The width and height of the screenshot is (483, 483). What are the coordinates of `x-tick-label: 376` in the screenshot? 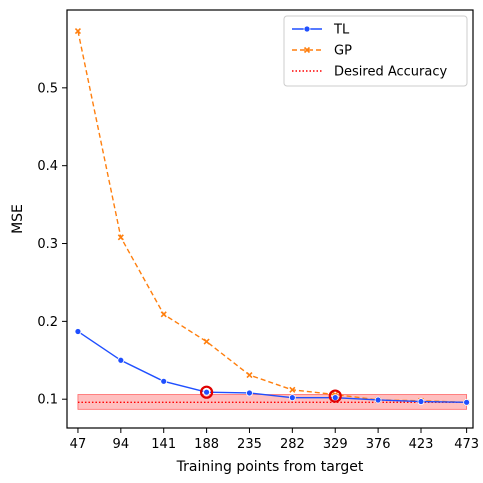 It's located at (378, 444).